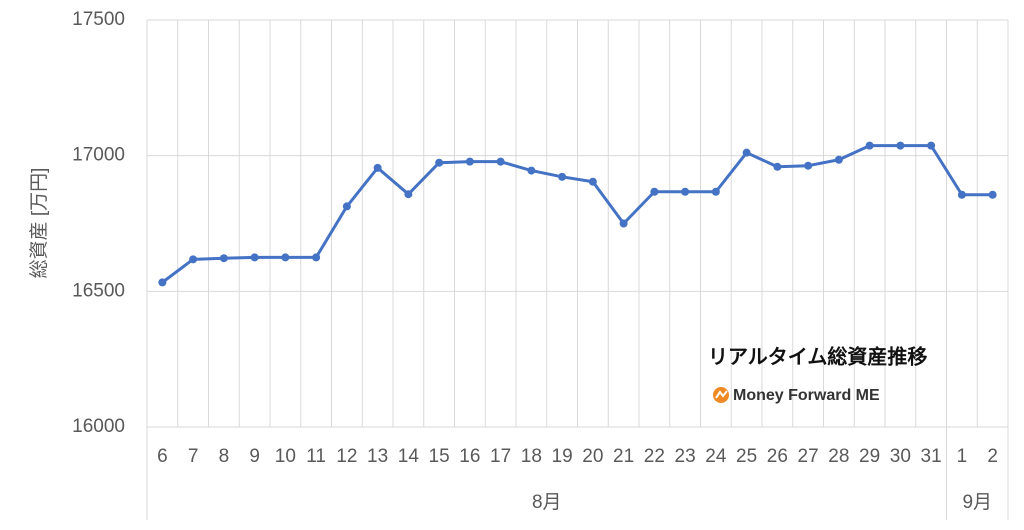 Image resolution: width=1024 pixels, height=530 pixels. Describe the element at coordinates (777, 456) in the screenshot. I see `x-tick-label: 26` at that location.